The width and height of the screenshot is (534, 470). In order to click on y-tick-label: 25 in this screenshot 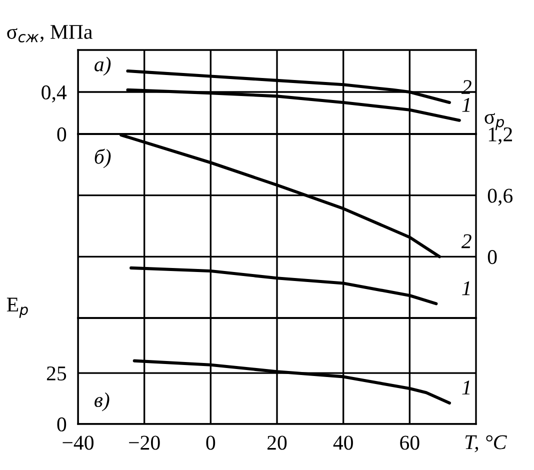, I will do `click(56, 373)`.